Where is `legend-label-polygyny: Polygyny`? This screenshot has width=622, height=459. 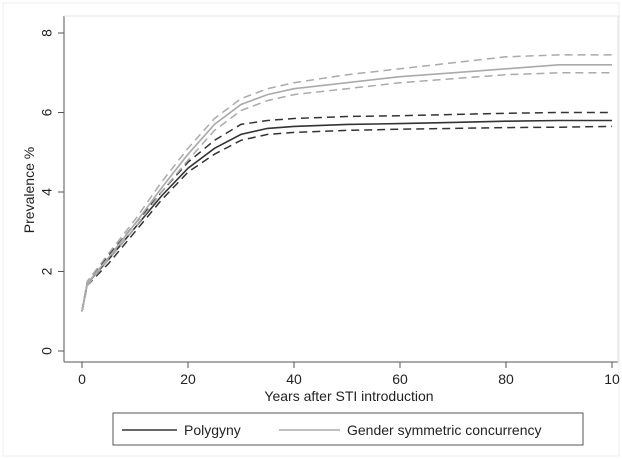
legend-label-polygyny: Polygyny is located at coordinates (212, 430).